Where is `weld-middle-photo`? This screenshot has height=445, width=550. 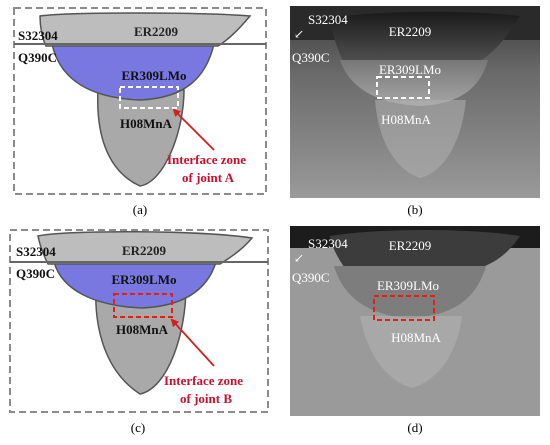
weld-middle-photo is located at coordinates (410, 292).